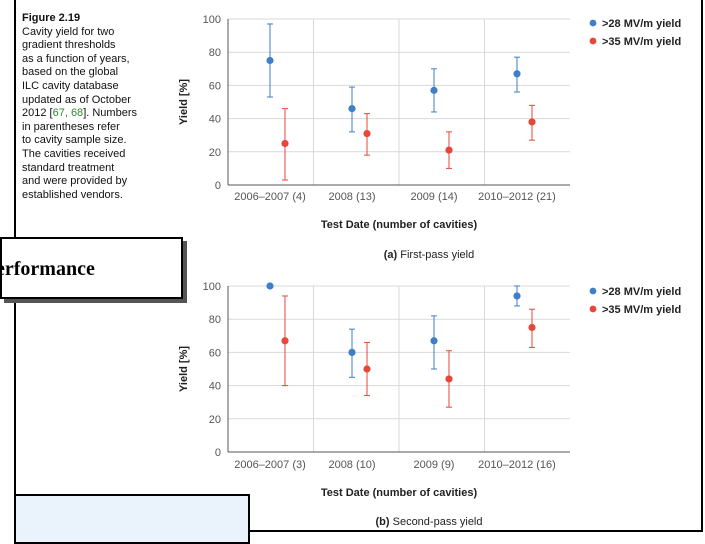  What do you see at coordinates (70, 72) in the screenshot?
I see `caption-line: based on the global` at bounding box center [70, 72].